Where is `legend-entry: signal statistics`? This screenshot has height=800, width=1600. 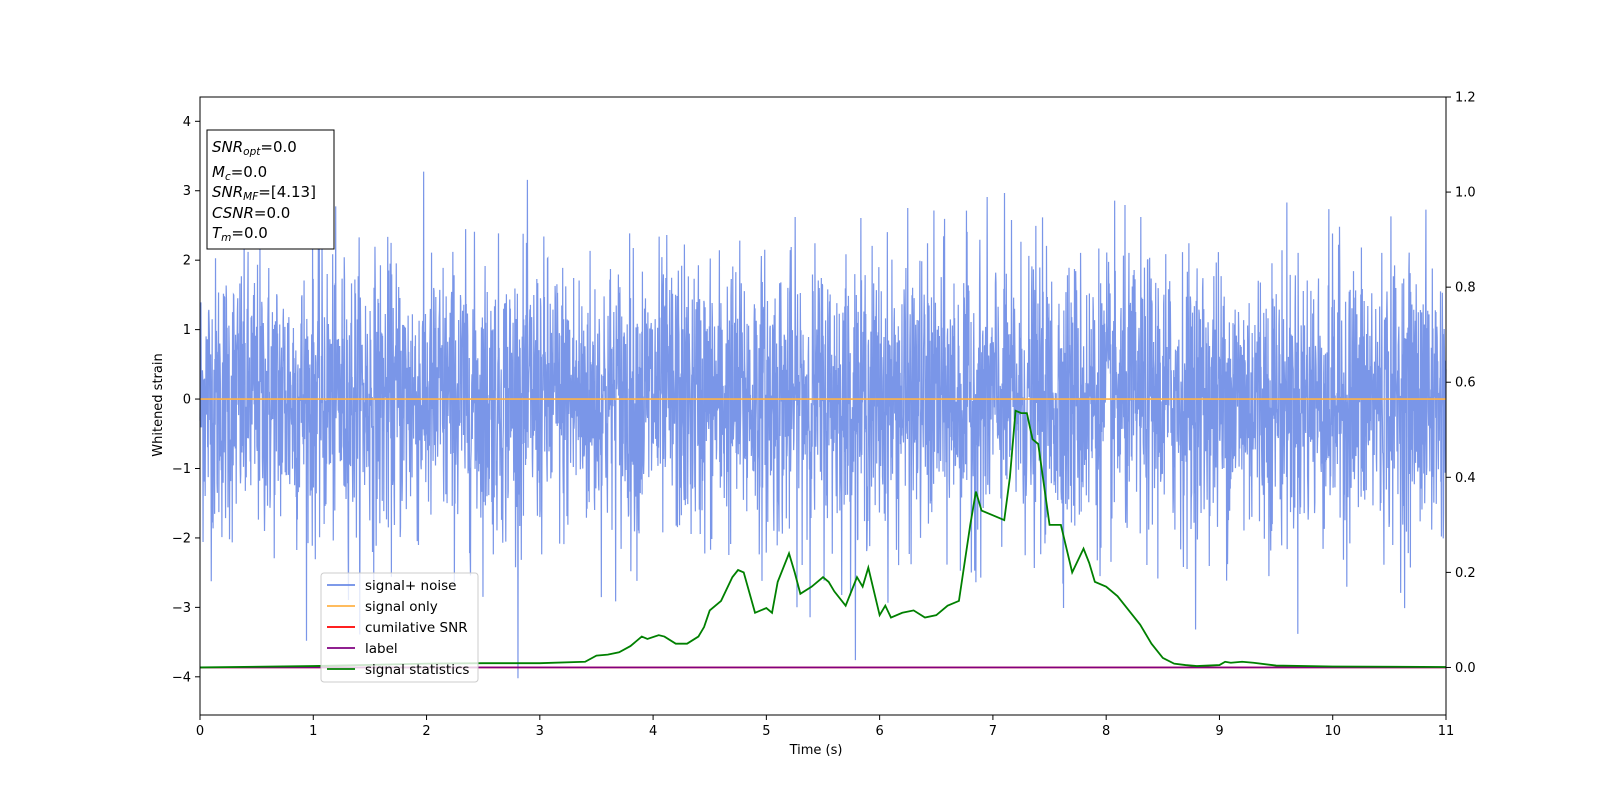
legend-entry: signal statistics is located at coordinates (417, 670).